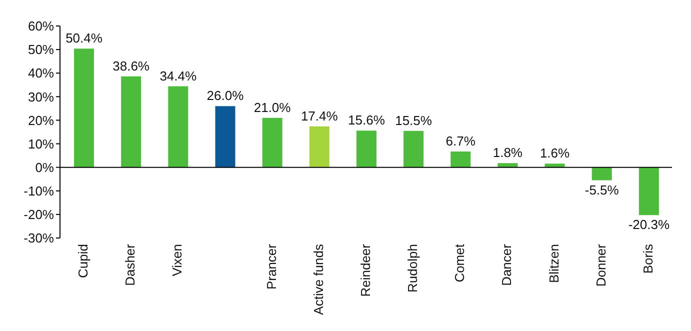 This screenshot has width=691, height=331. What do you see at coordinates (84, 38) in the screenshot?
I see `data-label: 50.4%` at bounding box center [84, 38].